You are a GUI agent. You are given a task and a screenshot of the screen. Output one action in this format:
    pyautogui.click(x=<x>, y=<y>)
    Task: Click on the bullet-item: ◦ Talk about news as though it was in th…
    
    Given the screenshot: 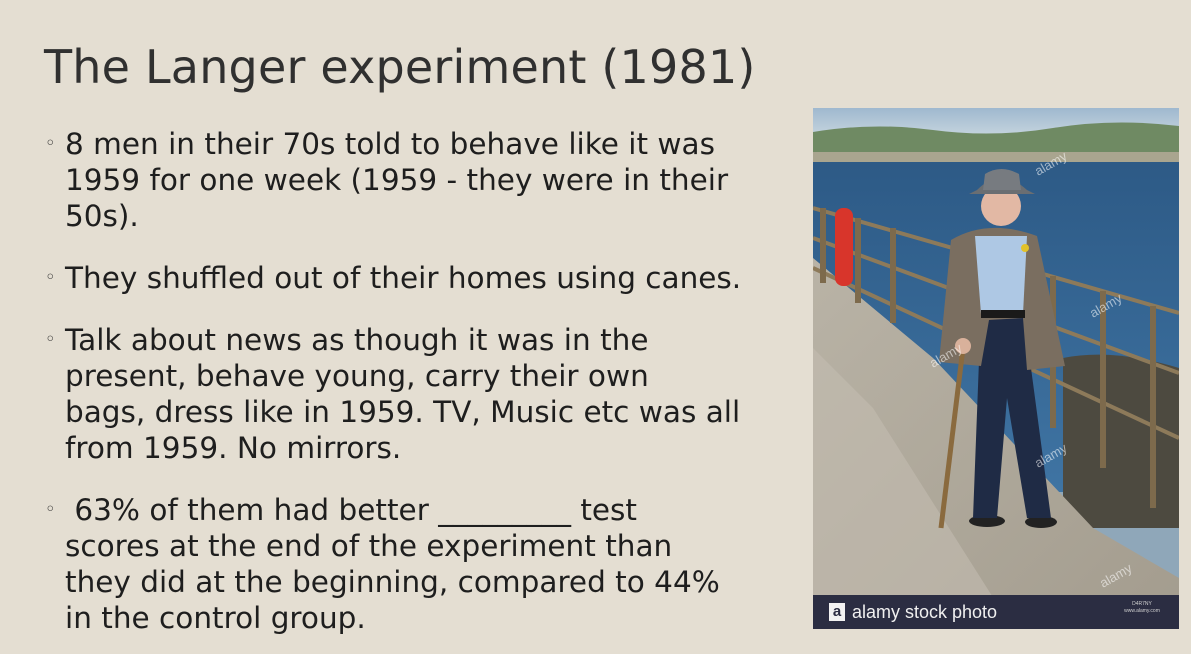 What is the action you would take?
    pyautogui.click(x=420, y=394)
    